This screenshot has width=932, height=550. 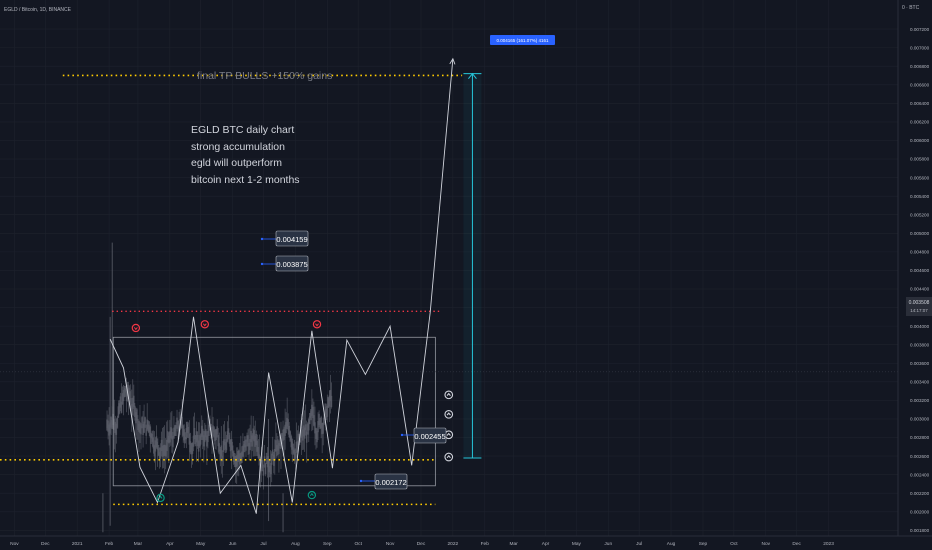 What do you see at coordinates (920, 29) in the screenshot?
I see `y-tick-label: 0.007200` at bounding box center [920, 29].